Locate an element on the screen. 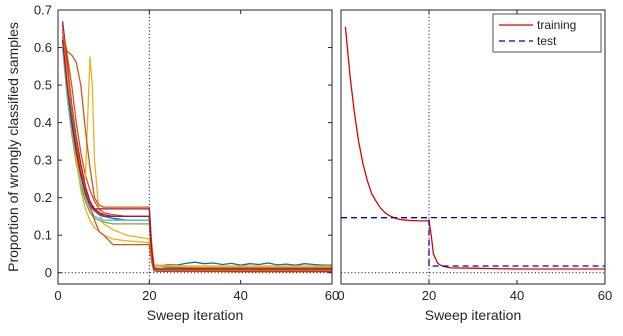 The width and height of the screenshot is (623, 336). y-axis-label: Proportion of wrongly classified samples is located at coordinates (13, 147).